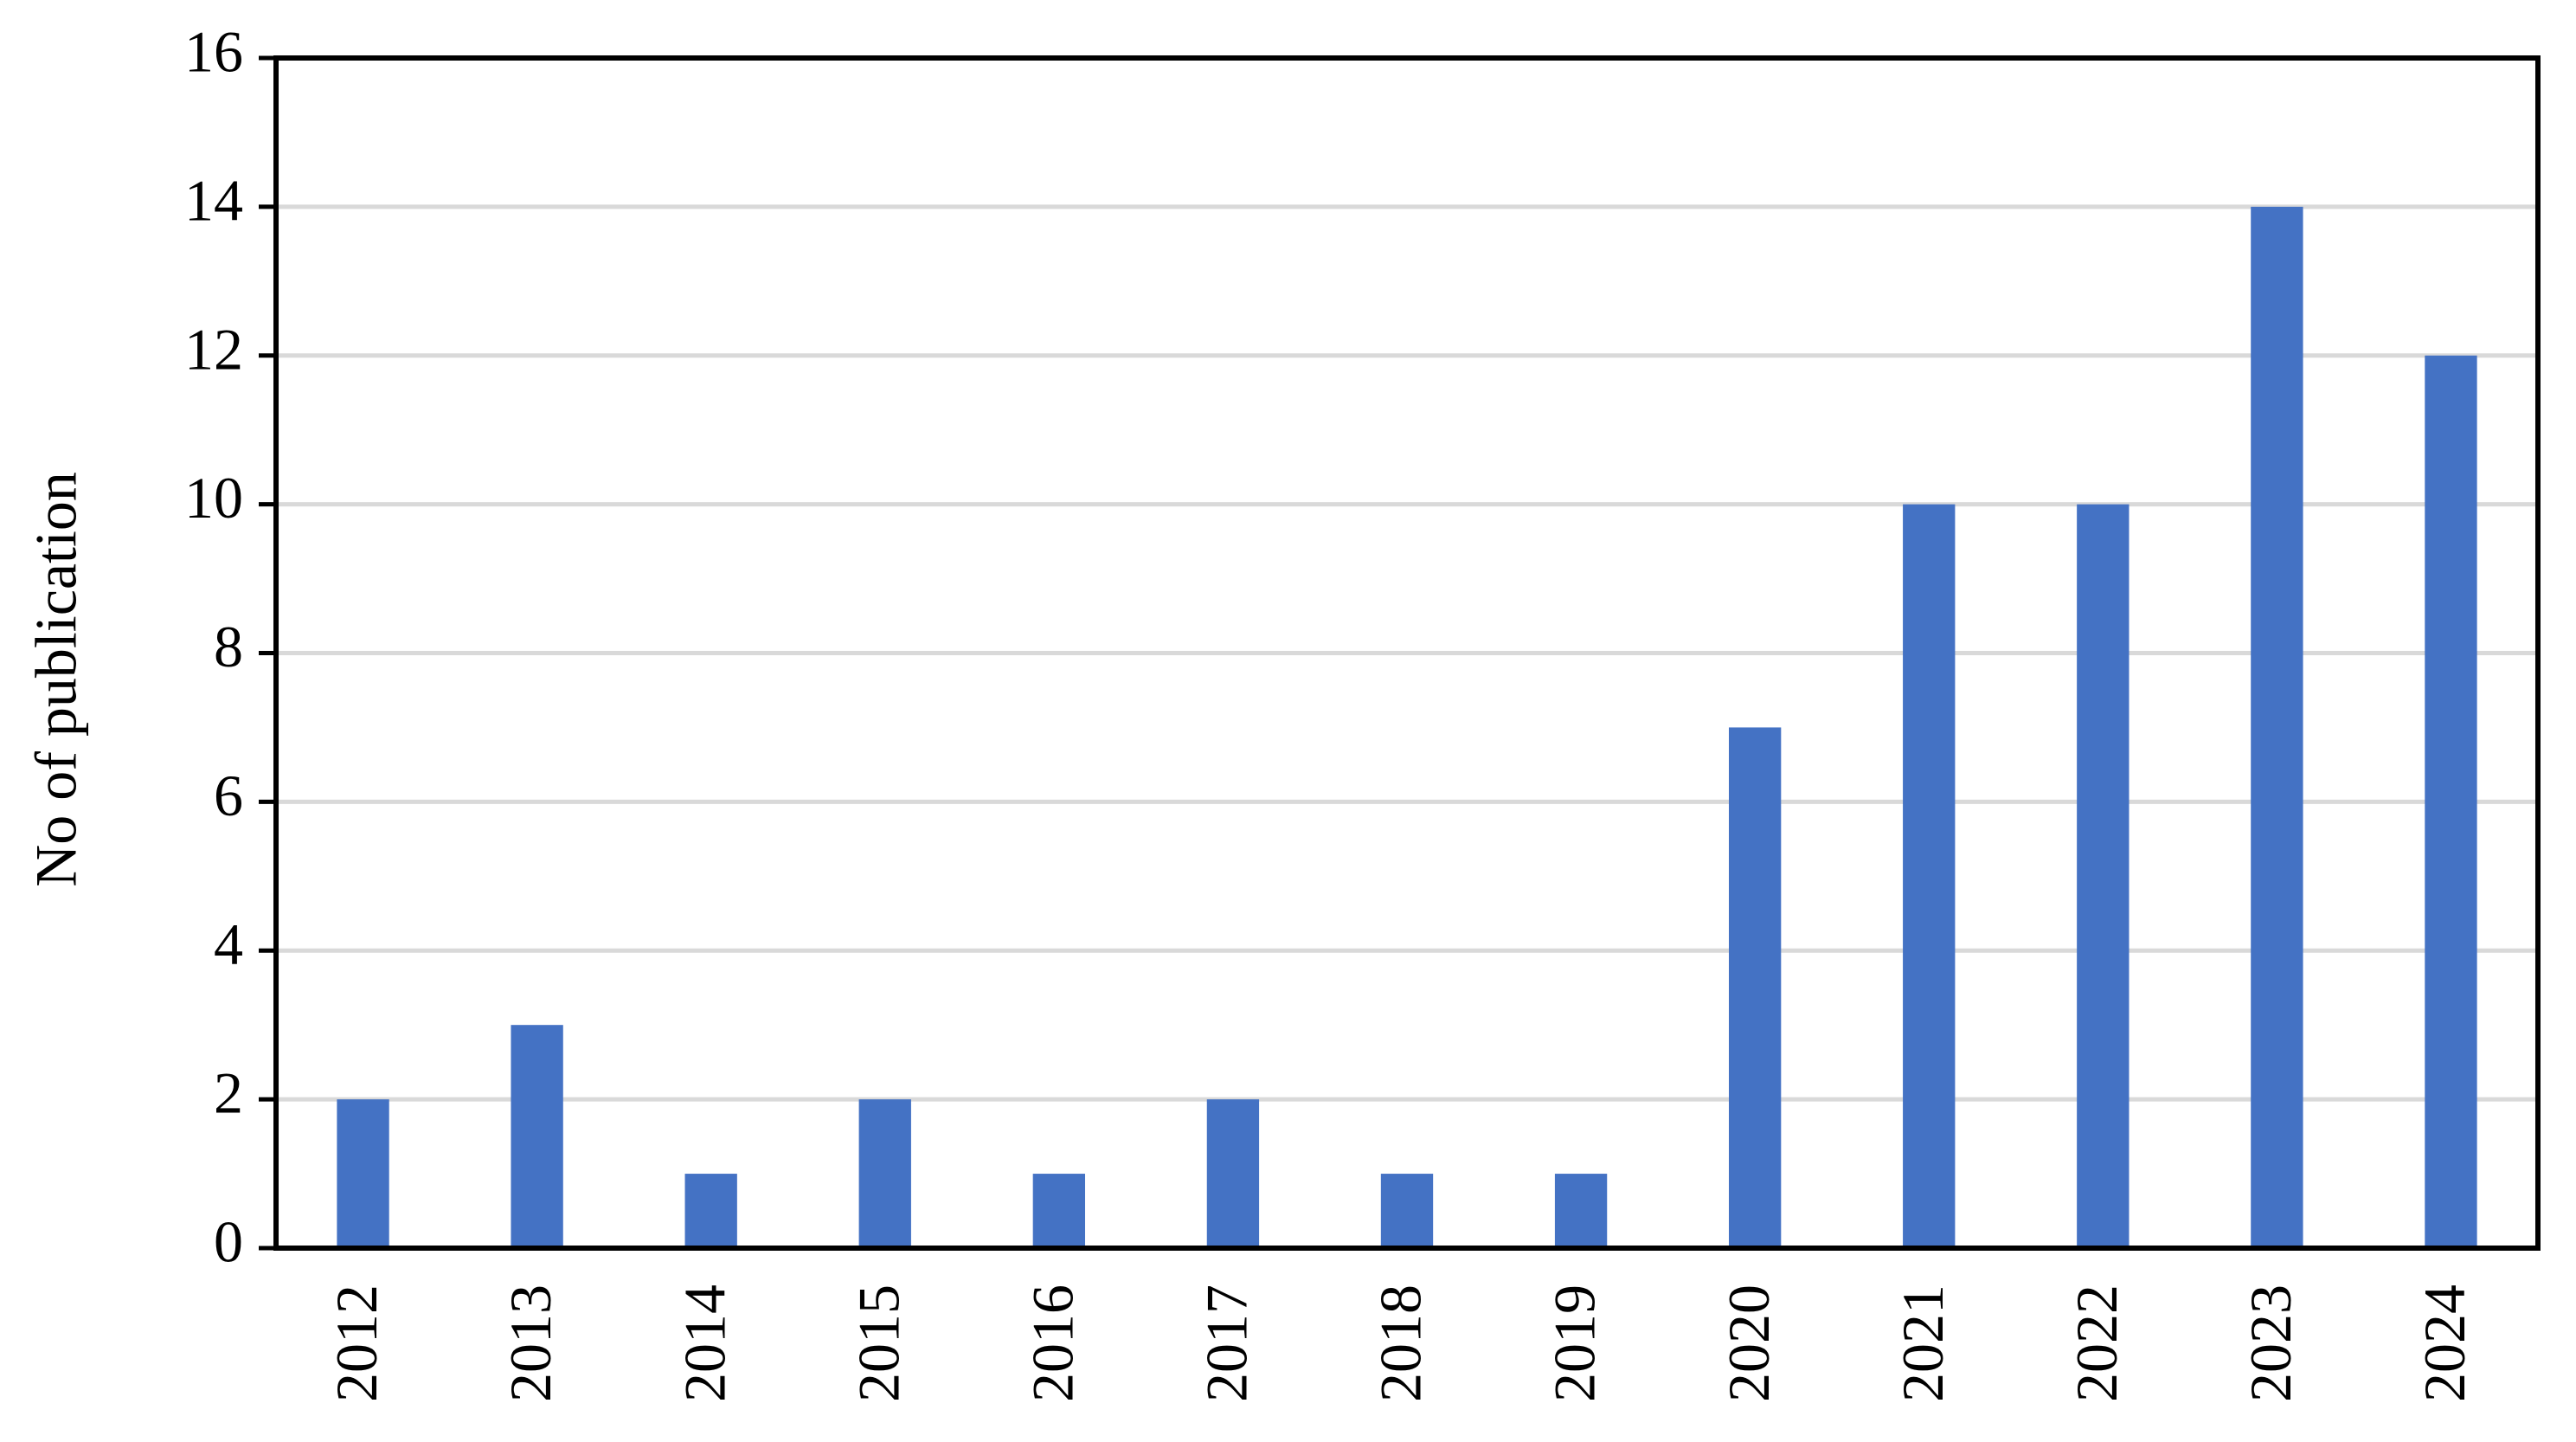 The width and height of the screenshot is (2576, 1442). Describe the element at coordinates (1575, 1343) in the screenshot. I see `x-tick-label: 2019` at that location.